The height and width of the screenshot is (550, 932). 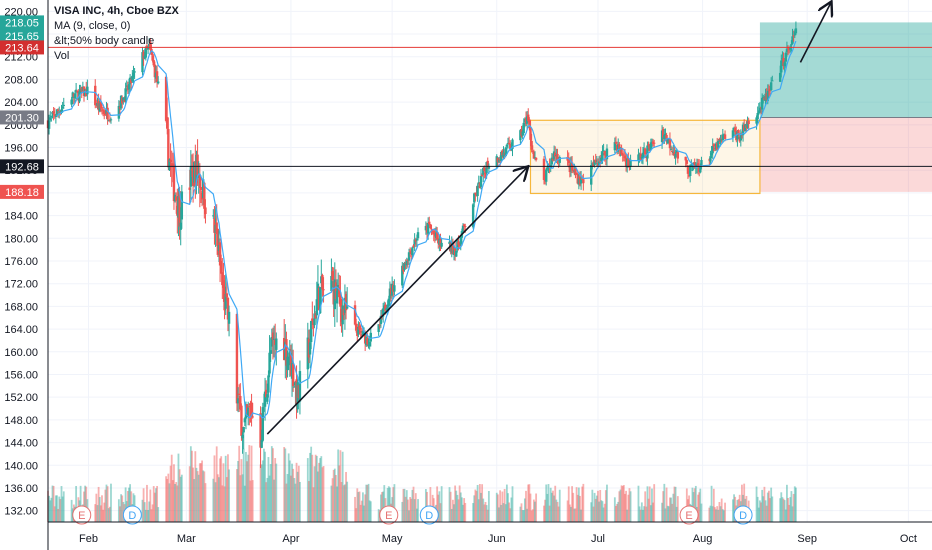 What do you see at coordinates (396, 301) in the screenshot?
I see `trend-arrow` at bounding box center [396, 301].